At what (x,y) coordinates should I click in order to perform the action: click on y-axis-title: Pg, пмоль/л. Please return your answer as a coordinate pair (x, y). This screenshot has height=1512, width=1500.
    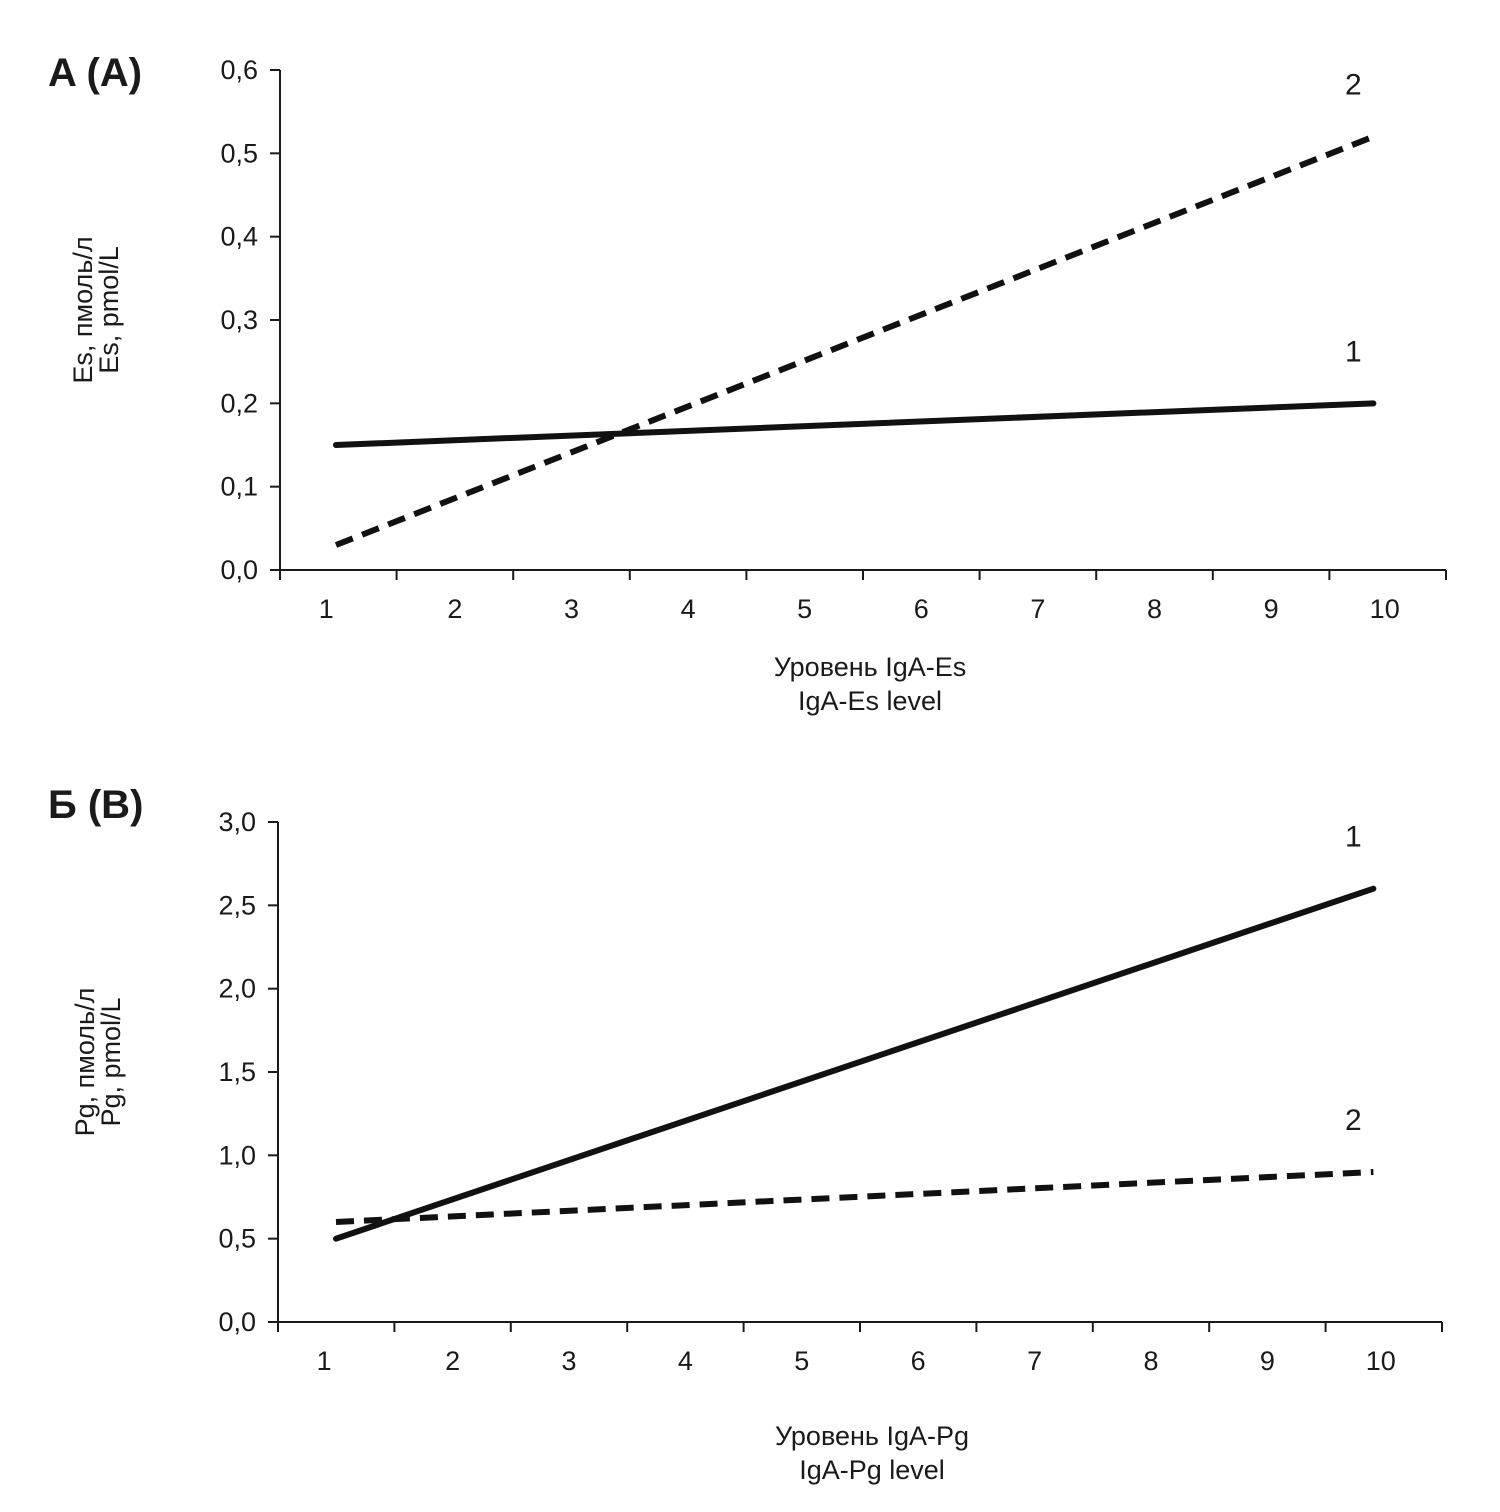
    Looking at the image, I should click on (85, 1062).